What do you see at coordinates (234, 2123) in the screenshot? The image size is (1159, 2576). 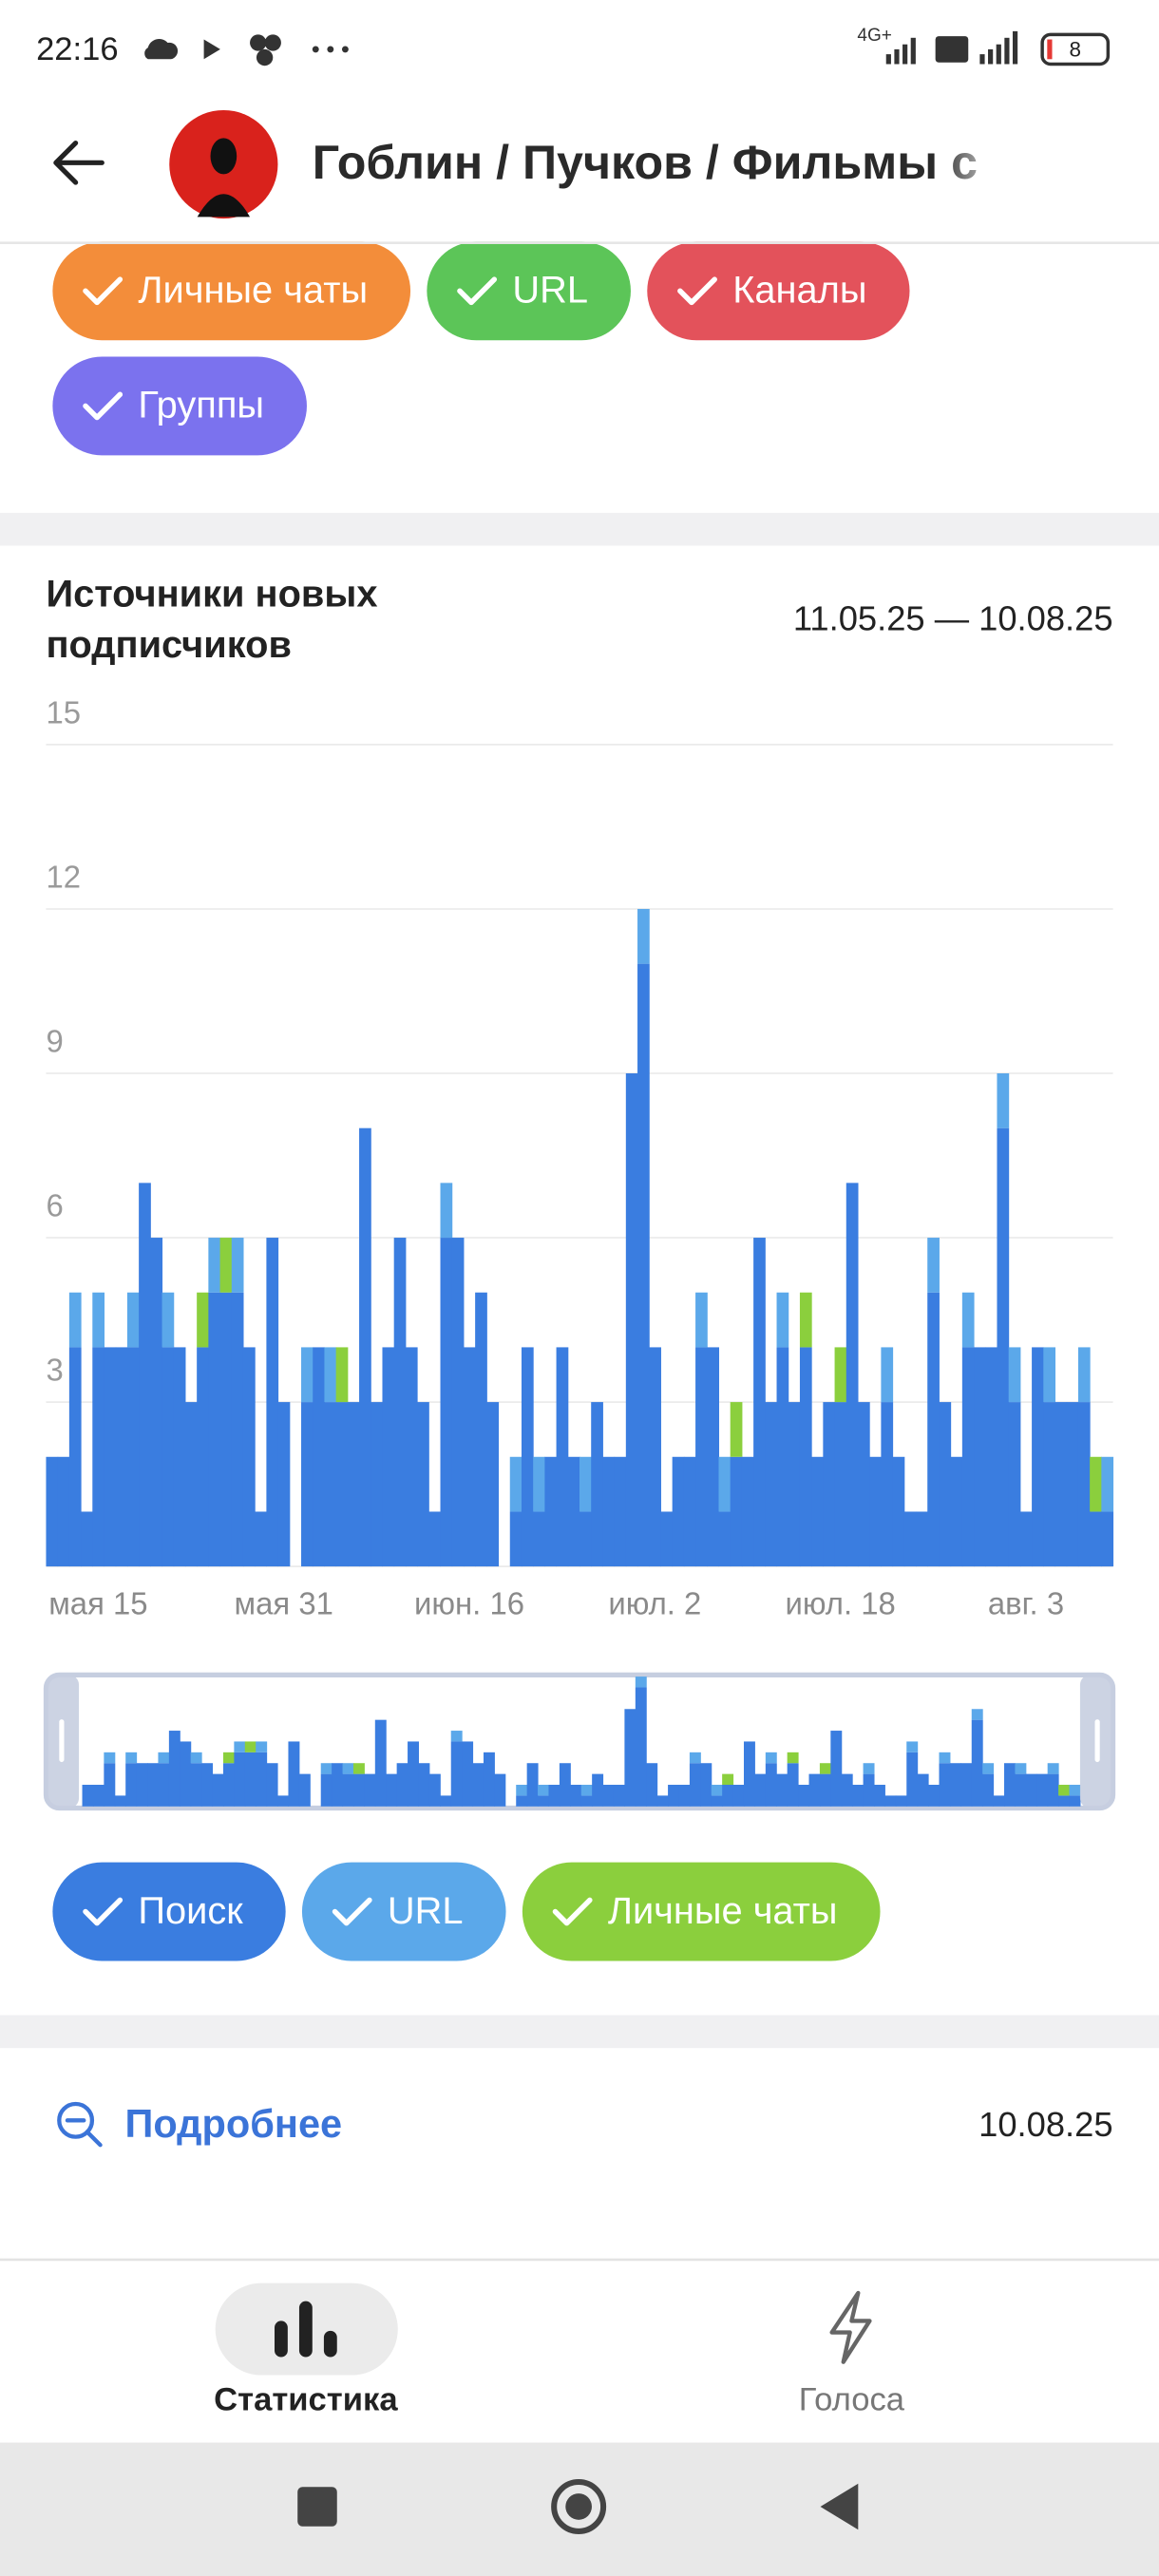 I see `details-label: Подробнее` at bounding box center [234, 2123].